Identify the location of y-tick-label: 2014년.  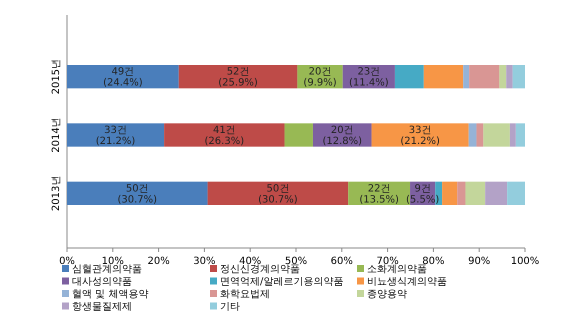
(56, 135).